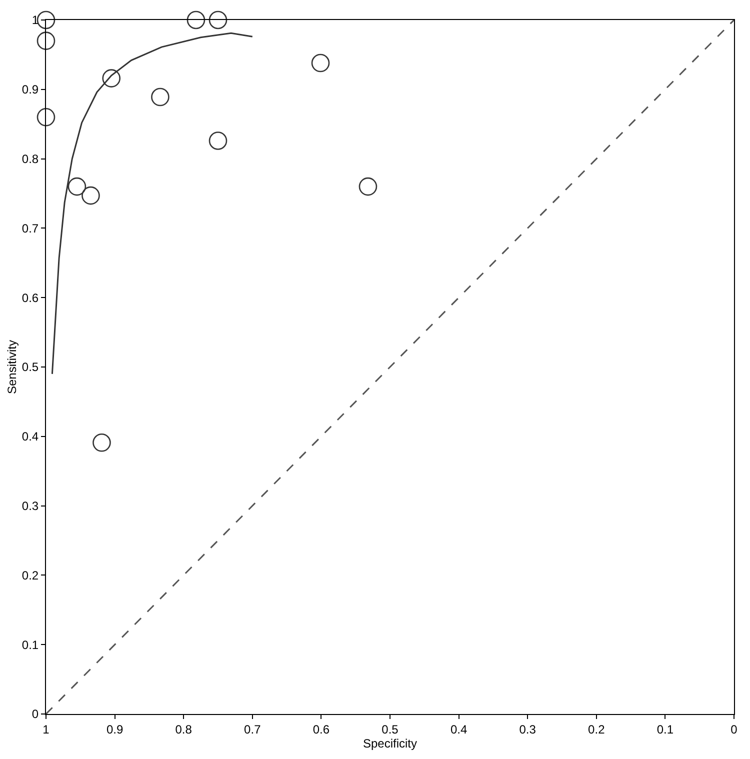 The image size is (750, 759). Describe the element at coordinates (30, 297) in the screenshot. I see `y-tick-label: 0.6` at that location.